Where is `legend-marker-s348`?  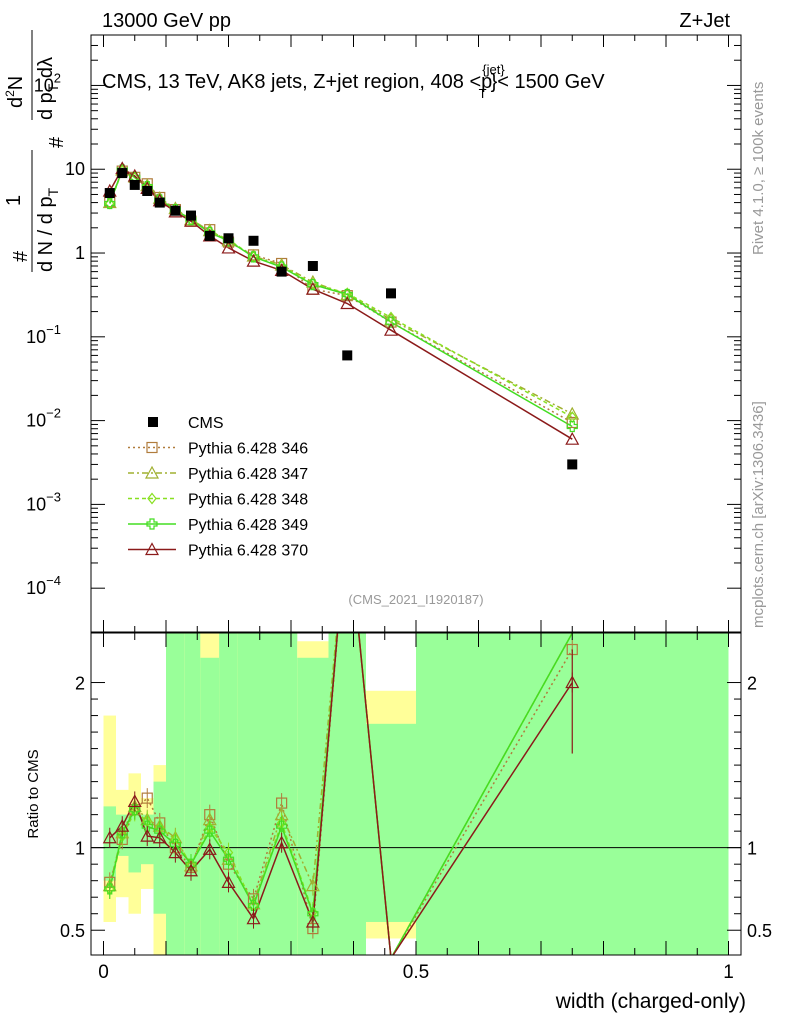
legend-marker-s348 is located at coordinates (152, 498).